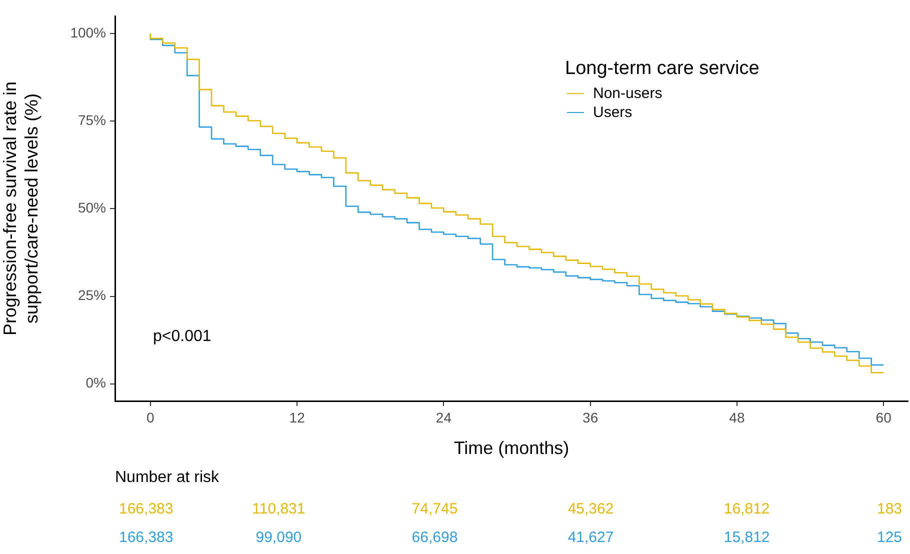 The width and height of the screenshot is (910, 554). Describe the element at coordinates (889, 509) in the screenshot. I see `text: 183` at that location.